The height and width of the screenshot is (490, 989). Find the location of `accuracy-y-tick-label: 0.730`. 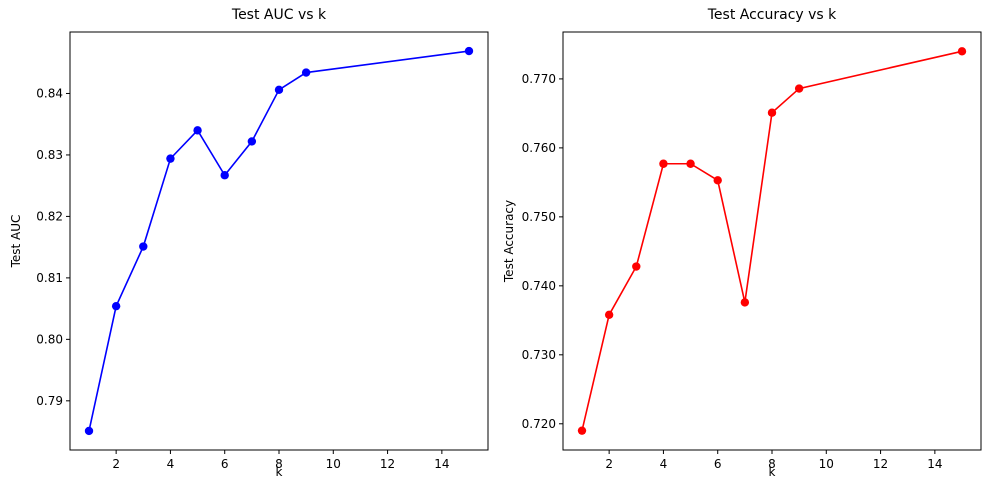

accuracy-y-tick-label: 0.730 is located at coordinates (539, 355).